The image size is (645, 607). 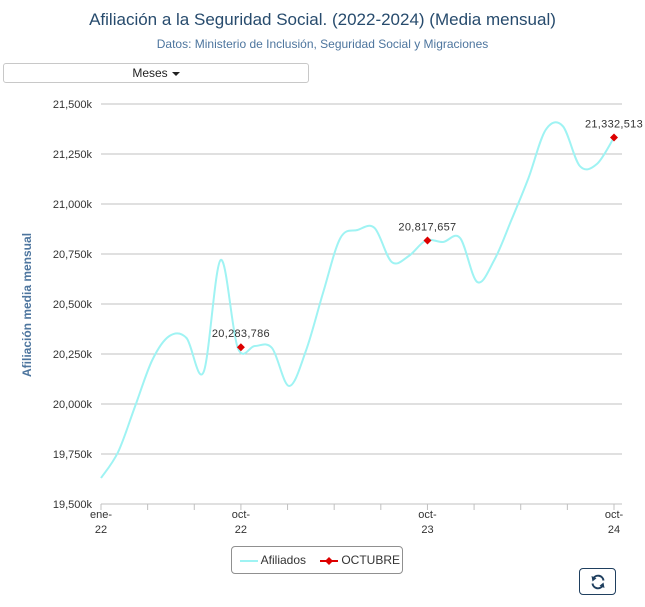 What do you see at coordinates (329, 560) in the screenshot?
I see `diamond-swatch-icon` at bounding box center [329, 560].